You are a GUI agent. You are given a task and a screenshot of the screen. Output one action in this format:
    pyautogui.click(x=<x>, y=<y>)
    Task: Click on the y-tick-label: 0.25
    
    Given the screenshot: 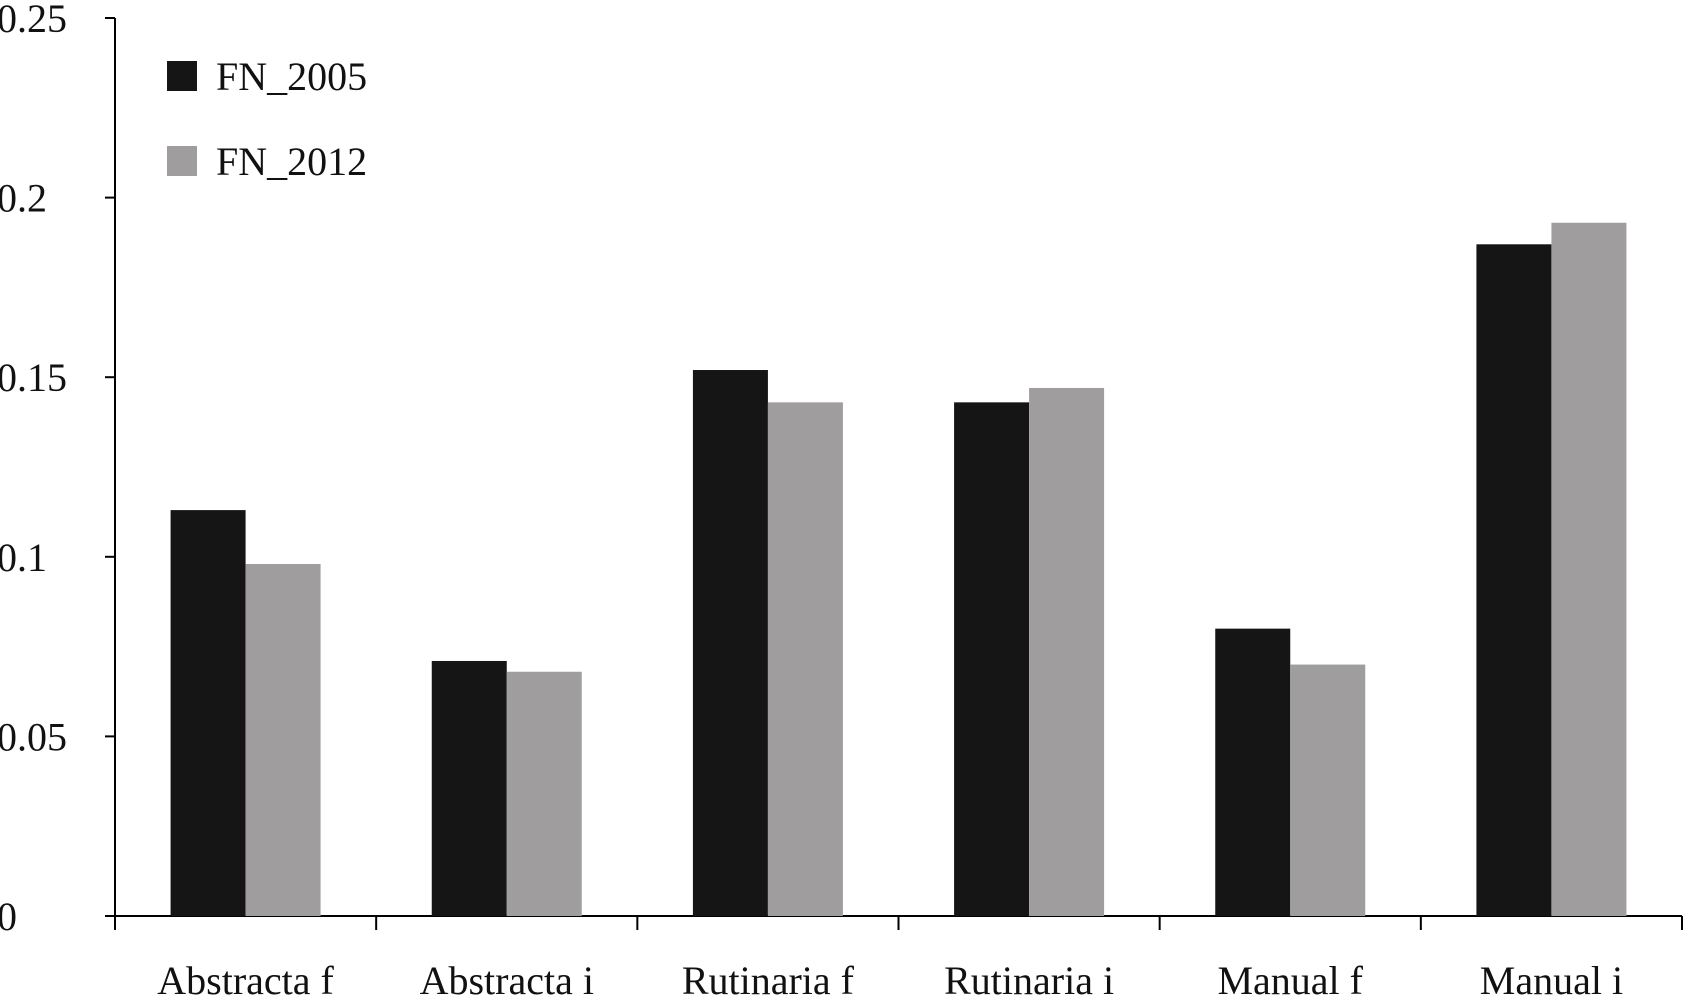 What is the action you would take?
    pyautogui.click(x=33, y=20)
    